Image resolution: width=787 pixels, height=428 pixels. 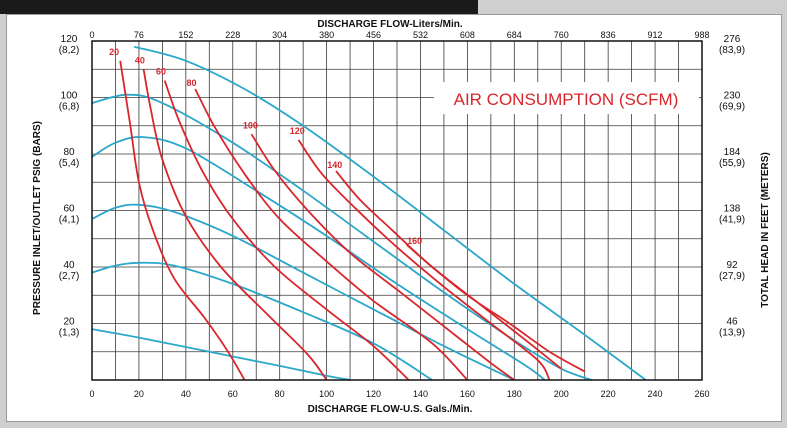 What do you see at coordinates (69, 220) in the screenshot?
I see `y-tick-label-bar: (4,1)` at bounding box center [69, 220].